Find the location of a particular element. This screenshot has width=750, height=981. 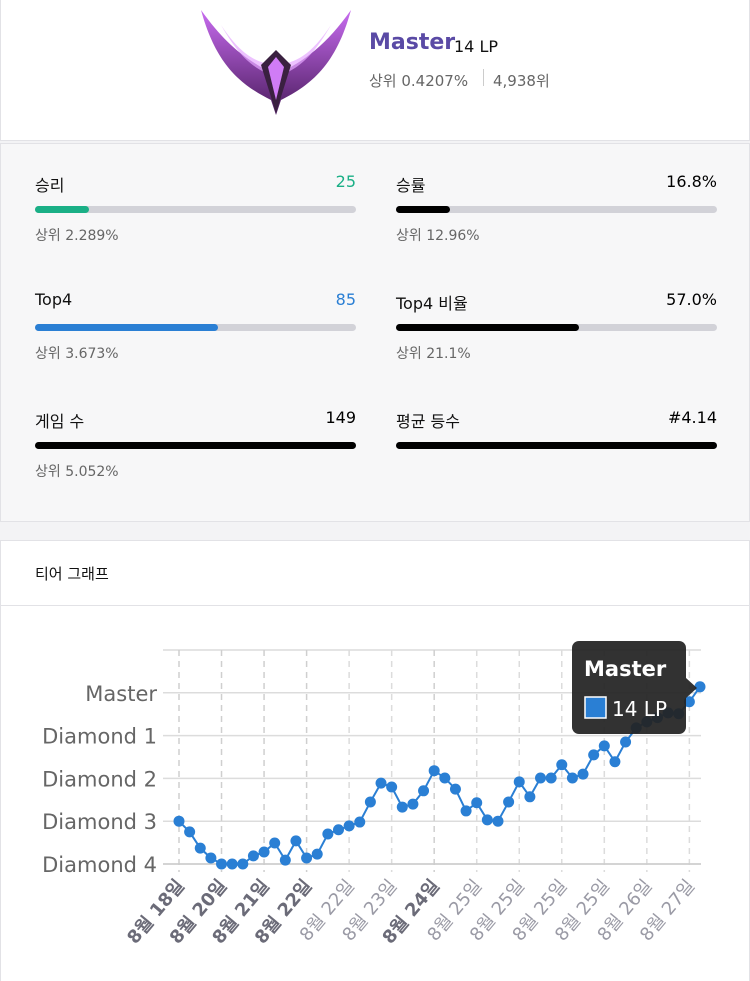

separator is located at coordinates (483, 77).